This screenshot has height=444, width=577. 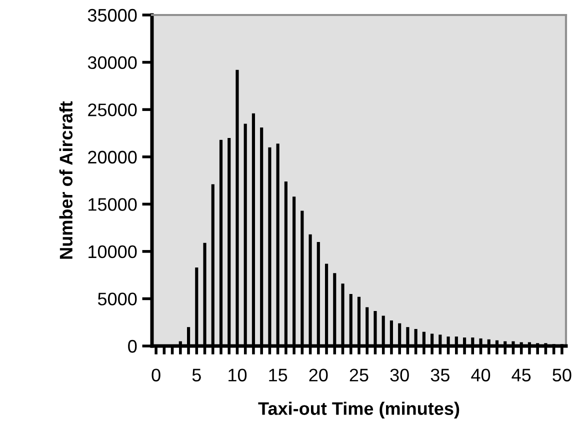 What do you see at coordinates (440, 375) in the screenshot?
I see `x-tick-label: 35` at bounding box center [440, 375].